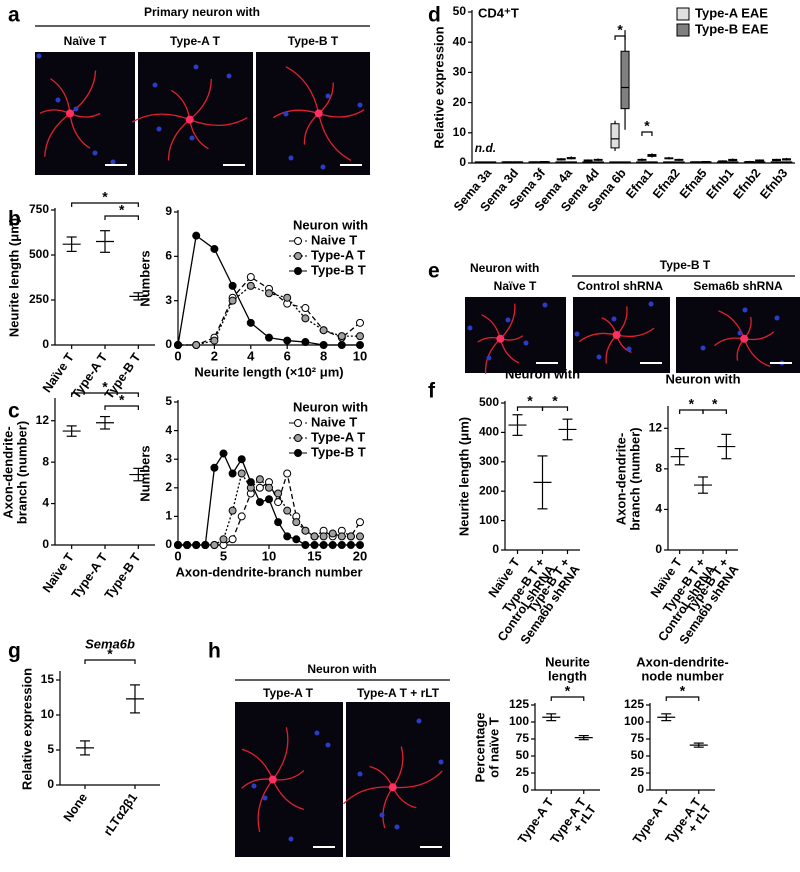 The width and height of the screenshot is (800, 872). I want to click on y-tick-label: 750, so click(39, 209).